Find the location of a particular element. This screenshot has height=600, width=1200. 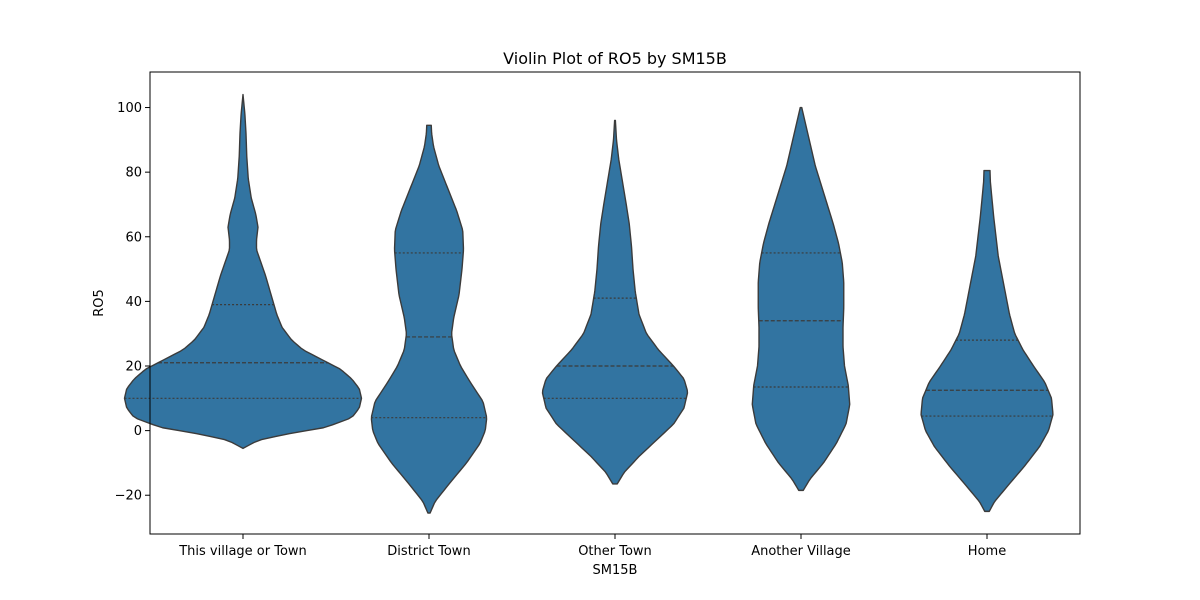

x-tick-label: Other Town is located at coordinates (615, 551).